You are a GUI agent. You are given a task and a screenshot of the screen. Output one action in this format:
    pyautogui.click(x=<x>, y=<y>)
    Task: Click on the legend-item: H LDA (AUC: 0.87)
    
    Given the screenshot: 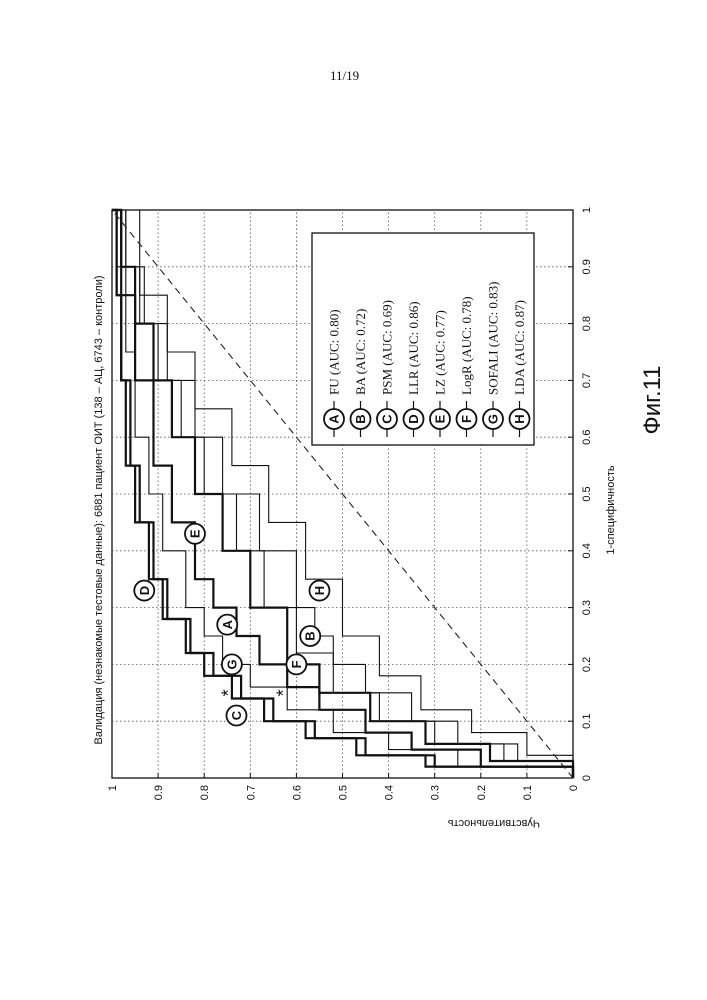 What is the action you would take?
    pyautogui.click(x=520, y=368)
    